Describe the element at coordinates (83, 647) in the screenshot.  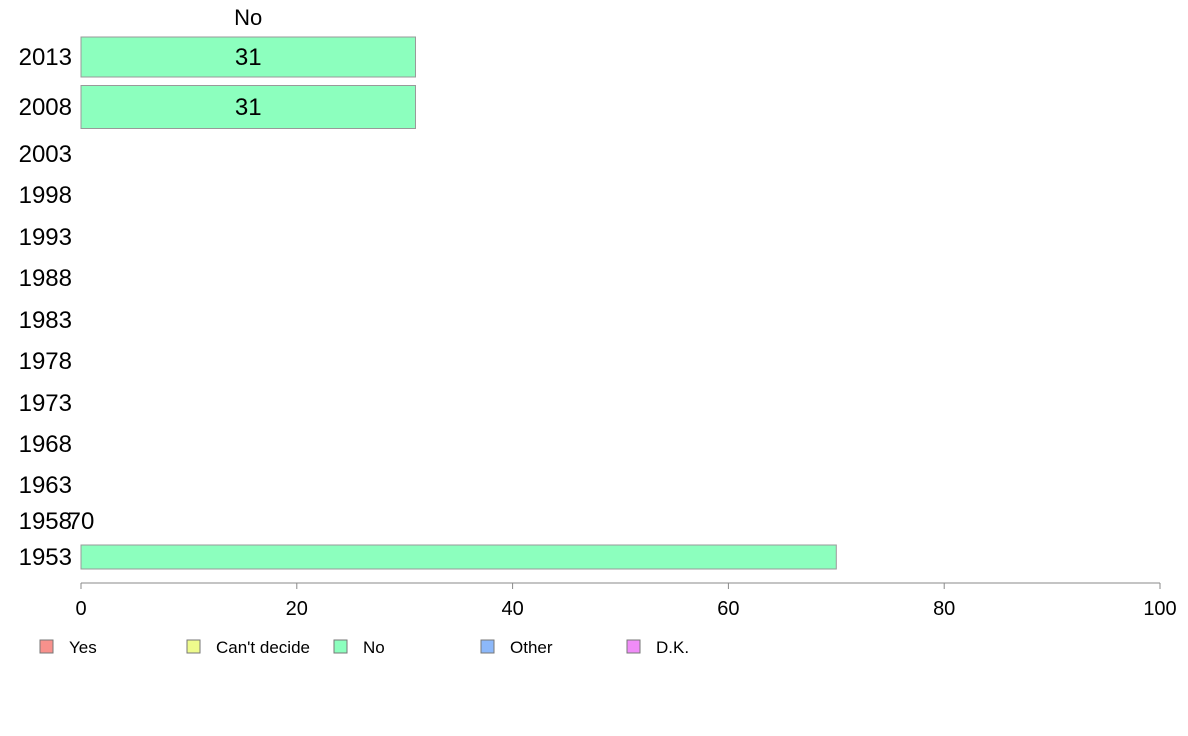
I see `legend-label-yes: Yes` at that location.